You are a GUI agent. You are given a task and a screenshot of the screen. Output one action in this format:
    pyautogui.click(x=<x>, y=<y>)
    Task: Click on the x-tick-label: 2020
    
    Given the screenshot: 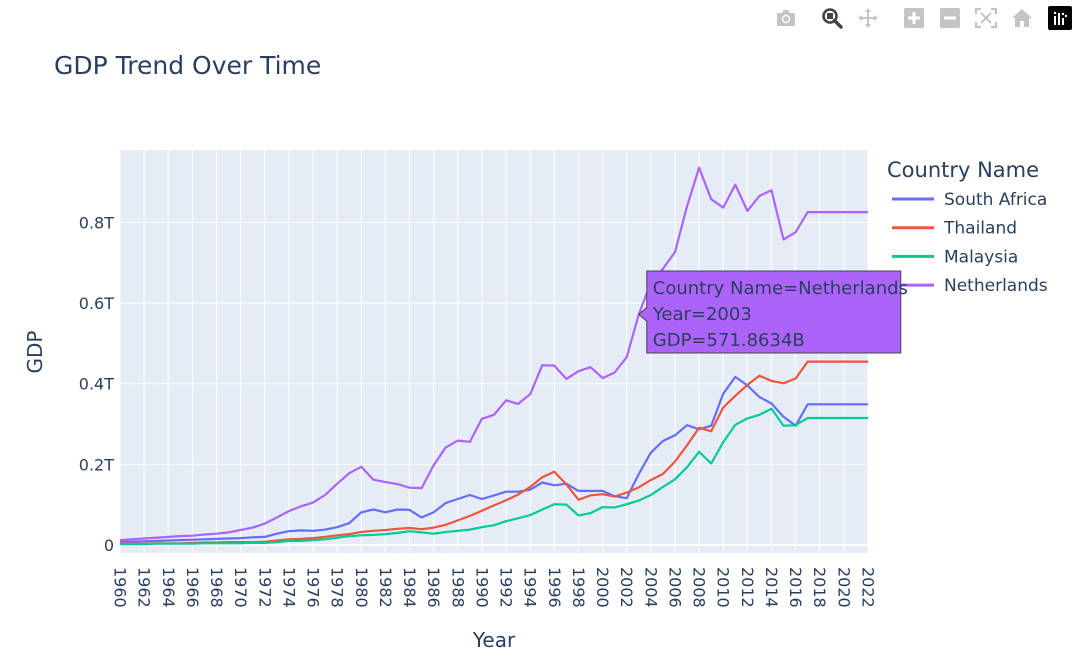 What is the action you would take?
    pyautogui.click(x=843, y=587)
    